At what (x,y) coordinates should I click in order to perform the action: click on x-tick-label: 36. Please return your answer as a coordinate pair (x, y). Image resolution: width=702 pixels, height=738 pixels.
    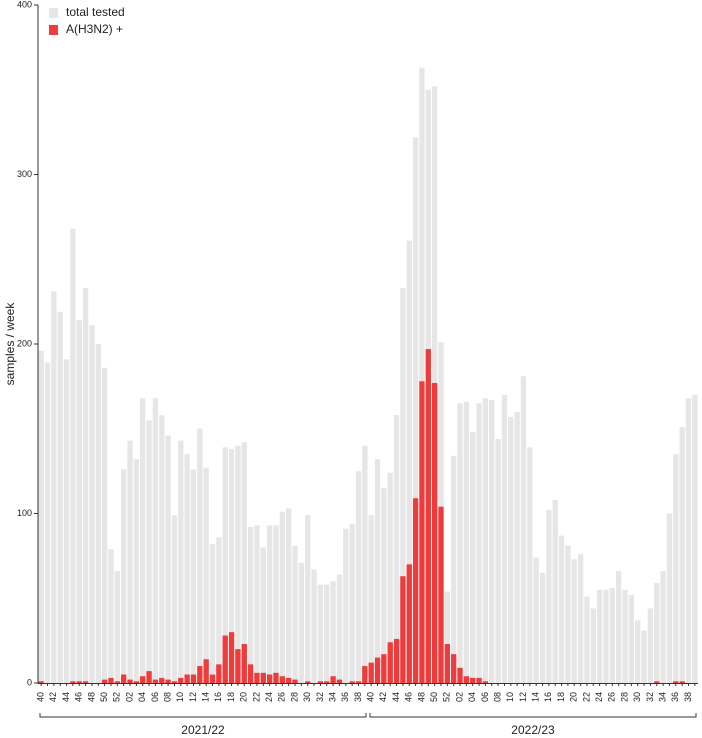
    Looking at the image, I should click on (345, 697).